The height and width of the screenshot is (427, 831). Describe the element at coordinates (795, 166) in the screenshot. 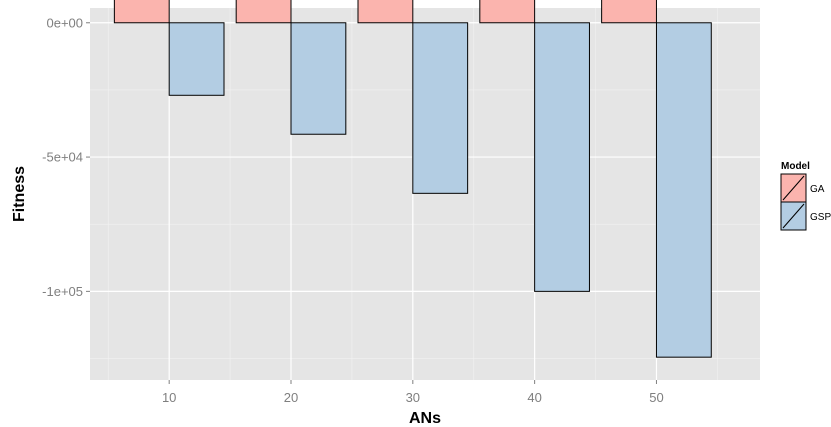

I see `legend-title: Model` at that location.